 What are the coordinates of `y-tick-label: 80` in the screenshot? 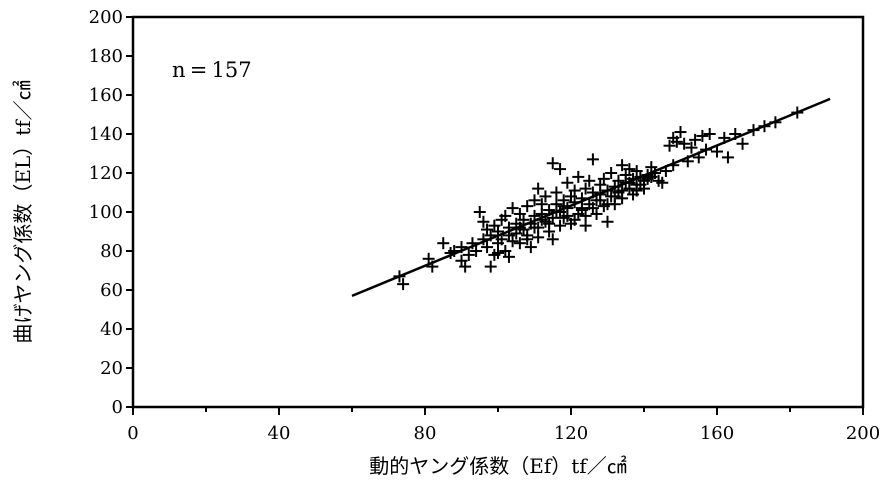 It's located at (111, 251).